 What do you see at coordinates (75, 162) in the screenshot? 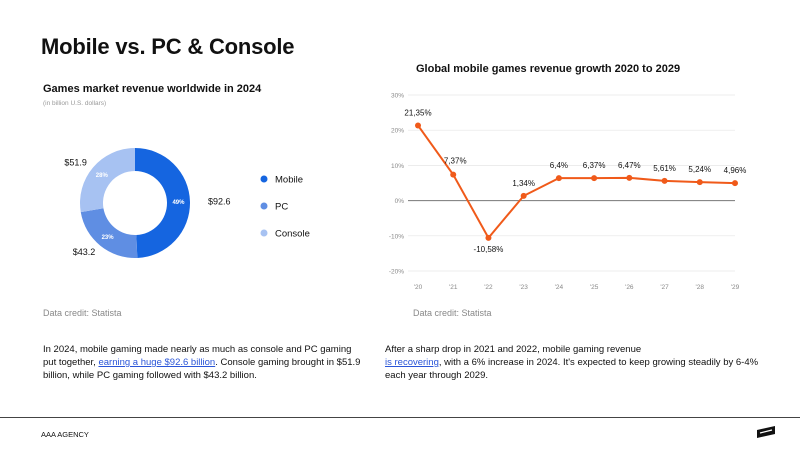
I see `donut-value-label: $51.9` at bounding box center [75, 162].